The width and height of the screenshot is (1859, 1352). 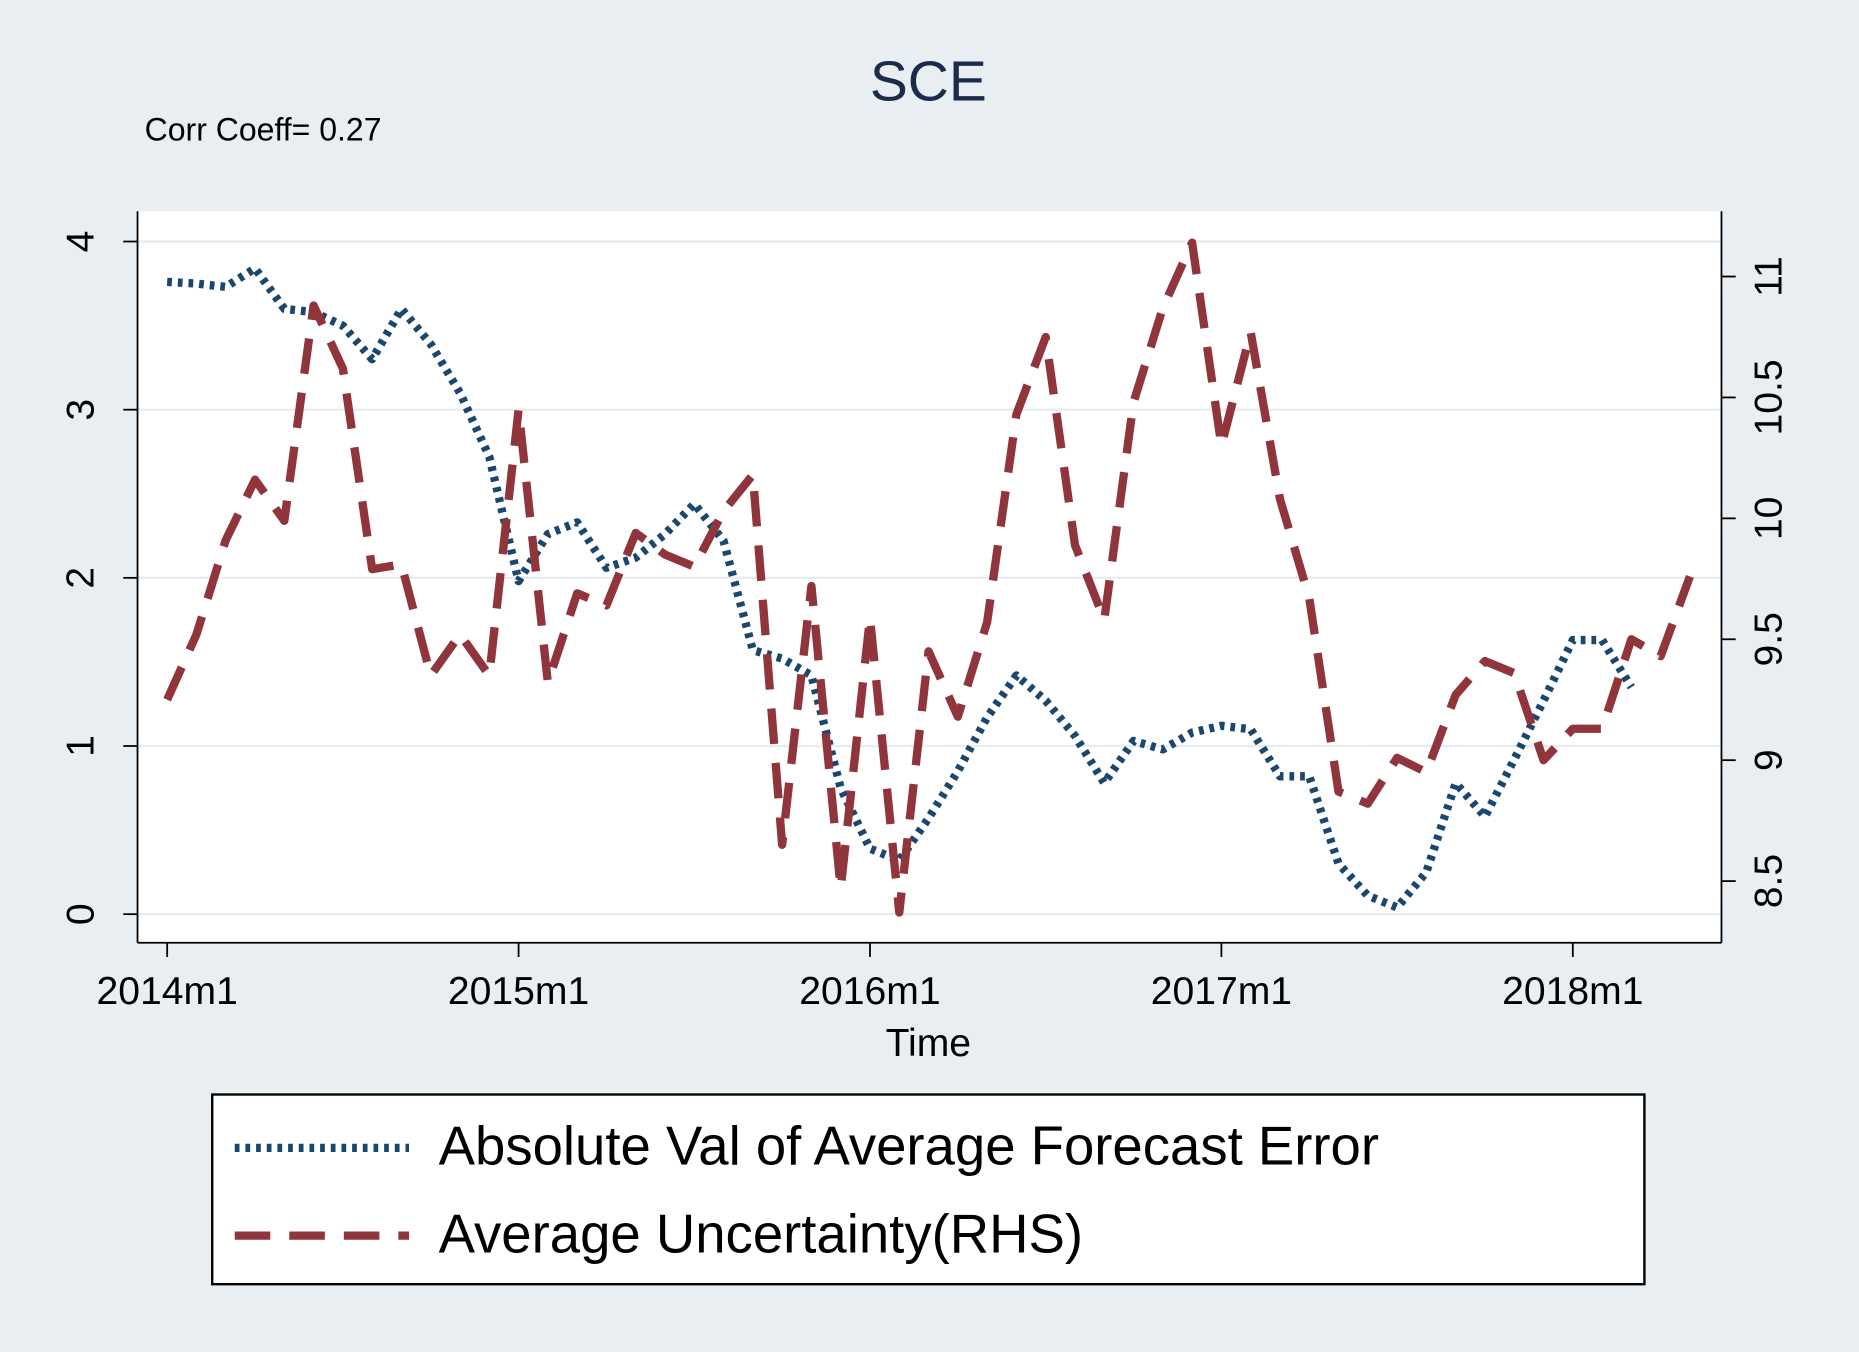 What do you see at coordinates (1769, 397) in the screenshot?
I see `y2-tick-label: 10.5` at bounding box center [1769, 397].